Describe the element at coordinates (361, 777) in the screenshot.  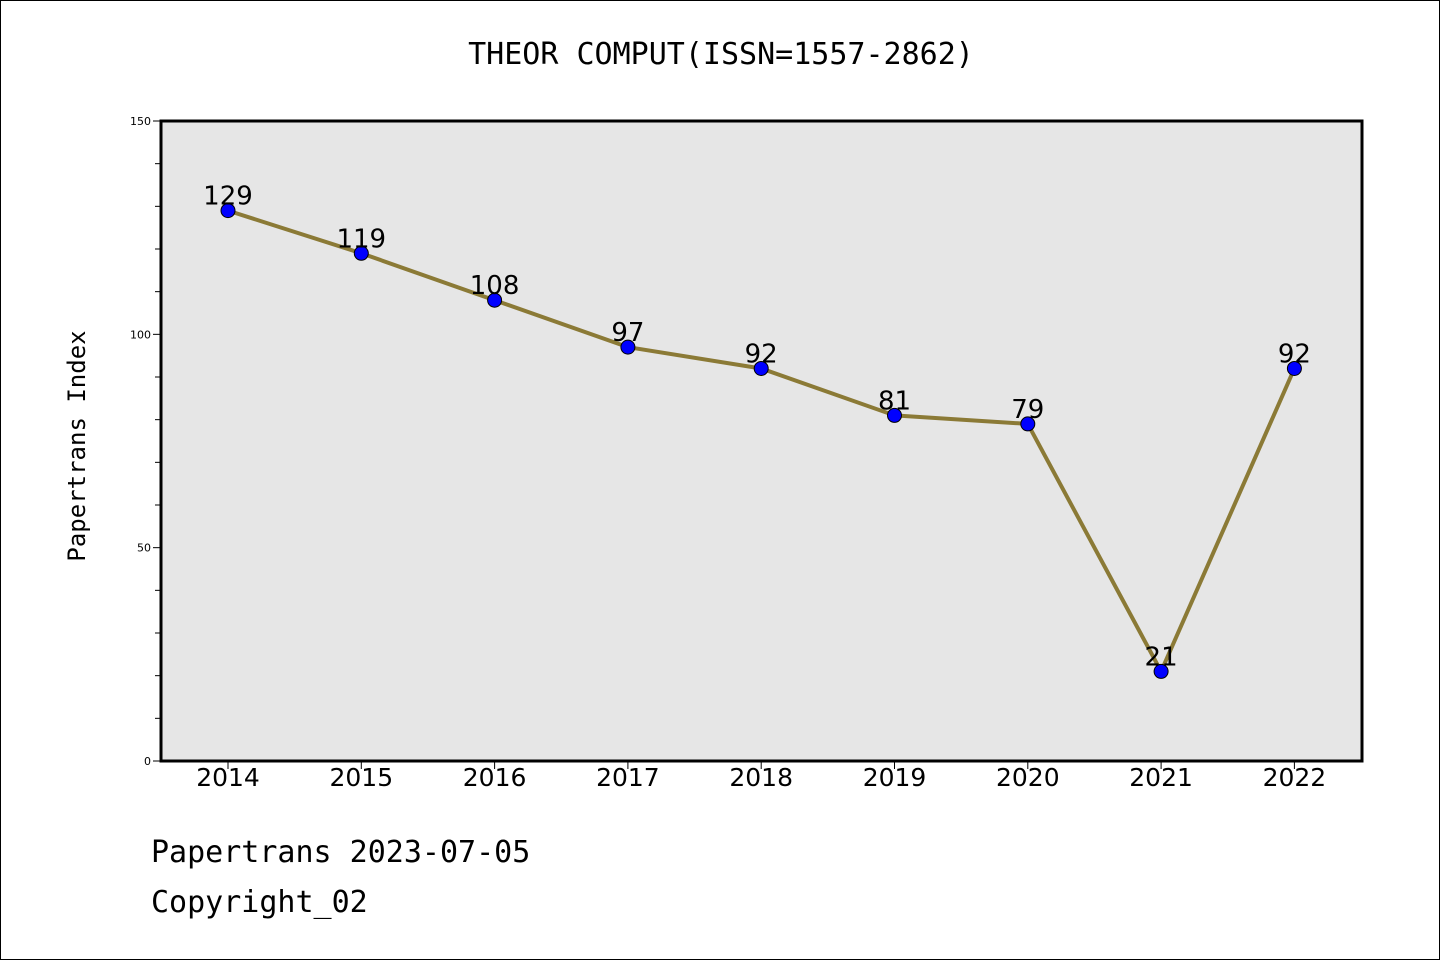
I see `x-tick-label: 2015` at that location.